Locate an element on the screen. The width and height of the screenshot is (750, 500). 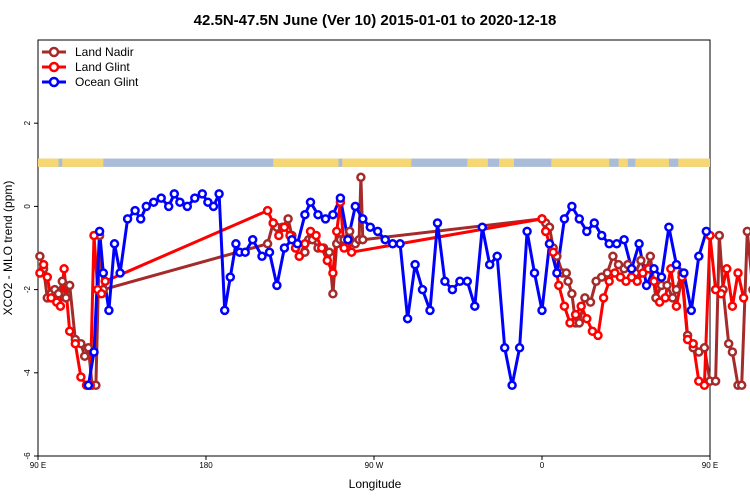
y-axis-label: XCO2 - MLO trend (ppm) is located at coordinates (8, 248).